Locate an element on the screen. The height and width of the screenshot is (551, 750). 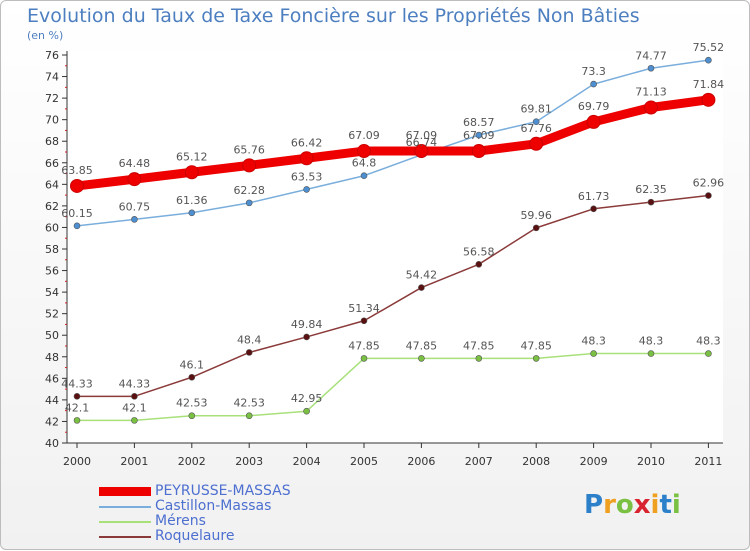
data-label: 54.42 is located at coordinates (422, 275).